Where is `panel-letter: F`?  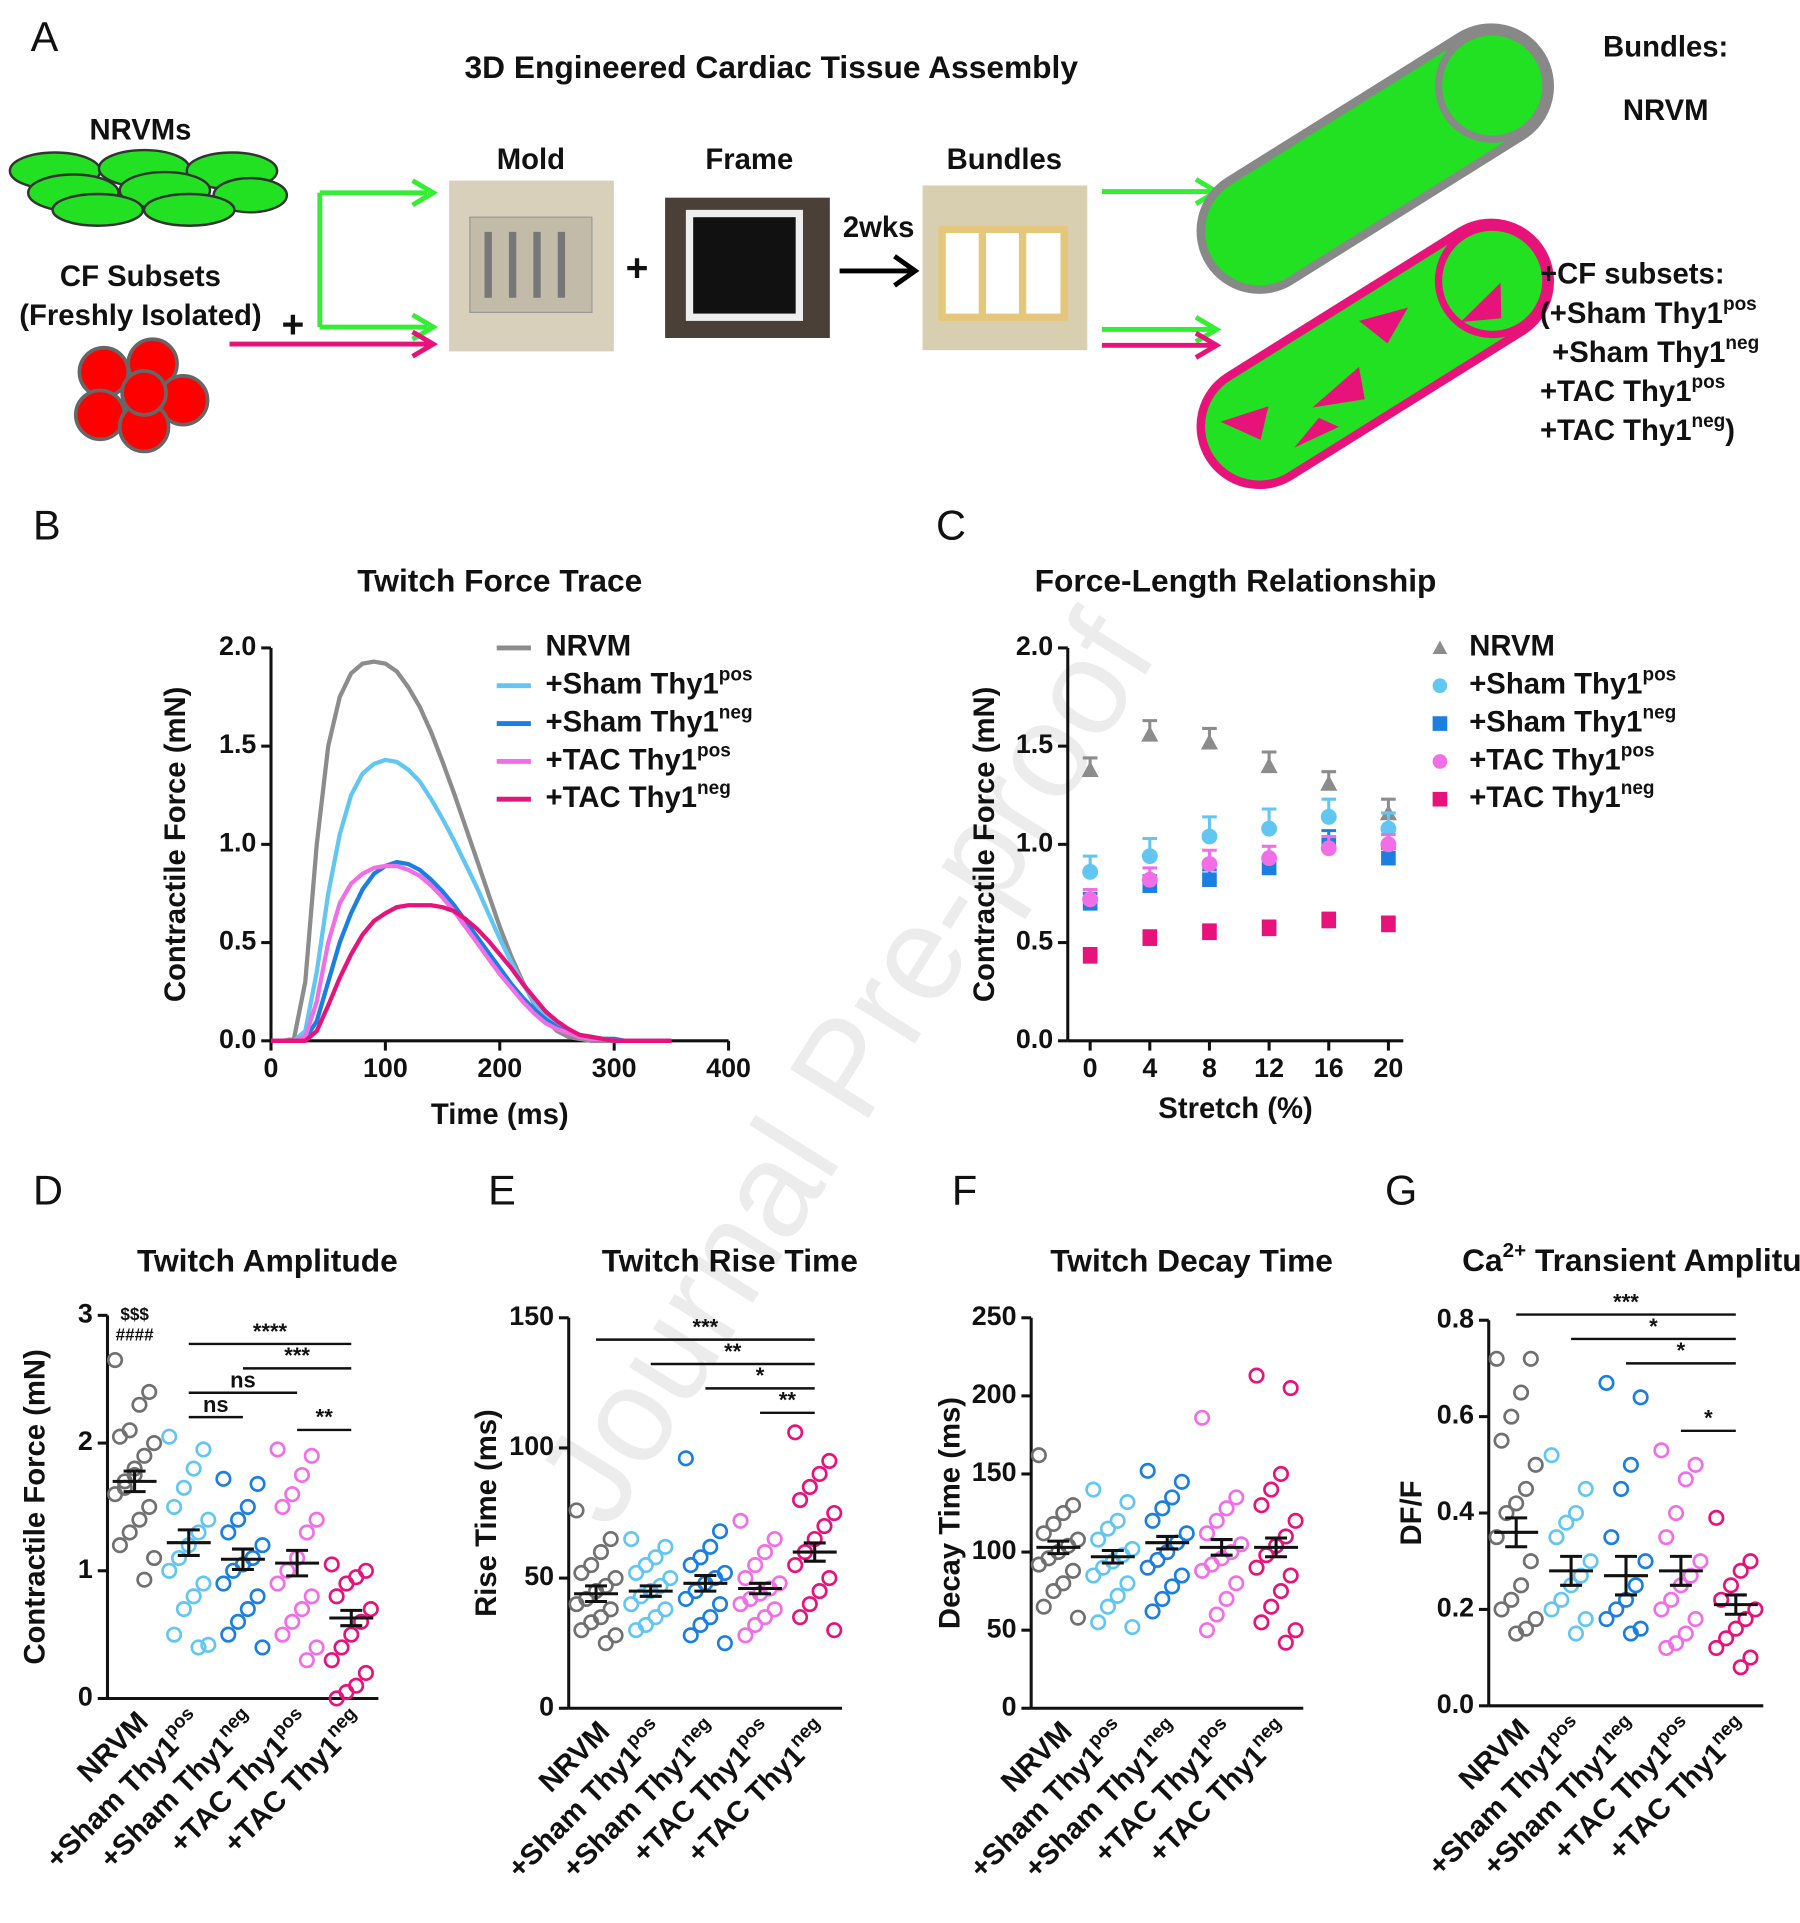 panel-letter: F is located at coordinates (964, 1189).